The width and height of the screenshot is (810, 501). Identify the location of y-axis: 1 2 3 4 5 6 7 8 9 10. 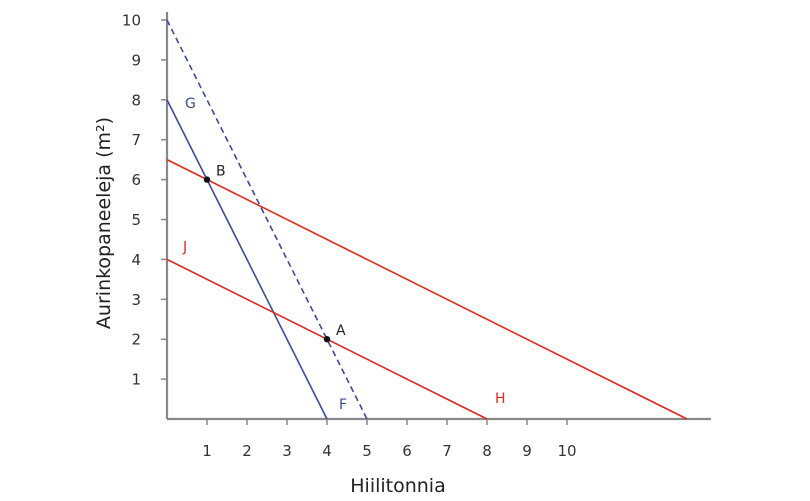
(145, 215).